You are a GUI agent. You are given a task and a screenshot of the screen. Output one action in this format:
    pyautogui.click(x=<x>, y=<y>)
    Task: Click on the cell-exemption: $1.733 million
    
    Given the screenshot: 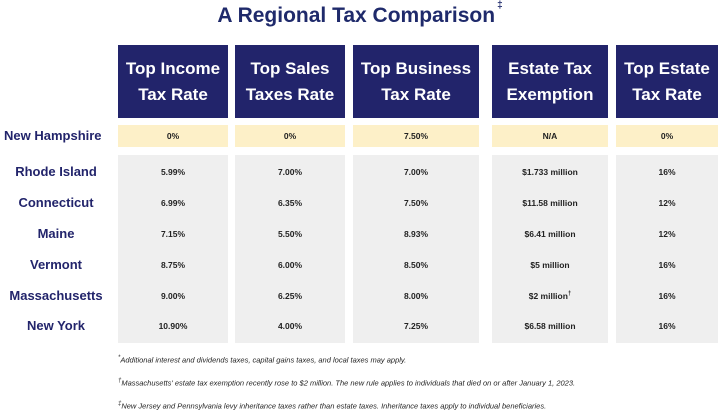 What is the action you would take?
    pyautogui.click(x=550, y=172)
    